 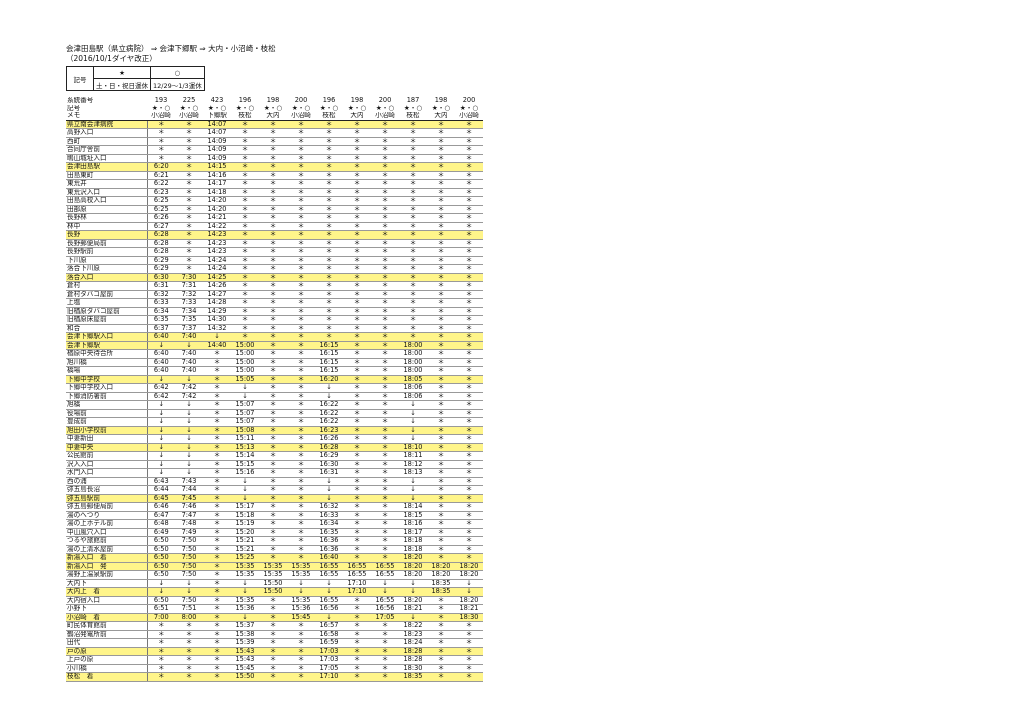 I want to click on time-cell: 6:28, so click(x=161, y=235).